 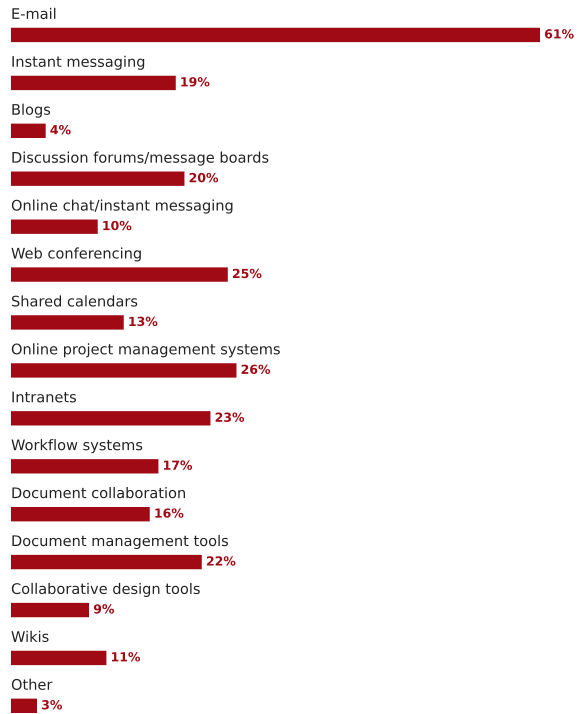 What do you see at coordinates (52, 705) in the screenshot?
I see `data-label: 3%` at bounding box center [52, 705].